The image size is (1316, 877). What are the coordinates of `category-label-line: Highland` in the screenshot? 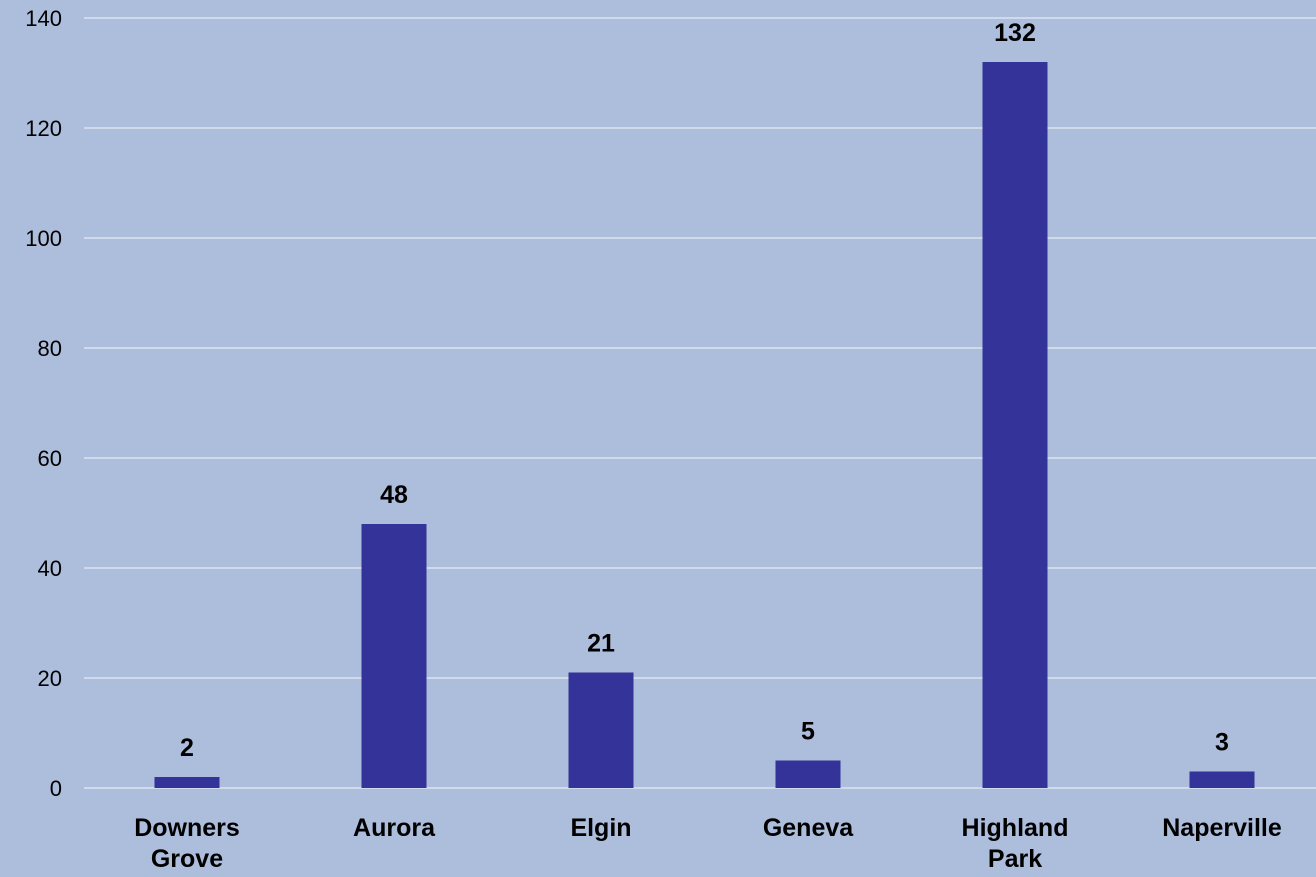 It's located at (1015, 828).